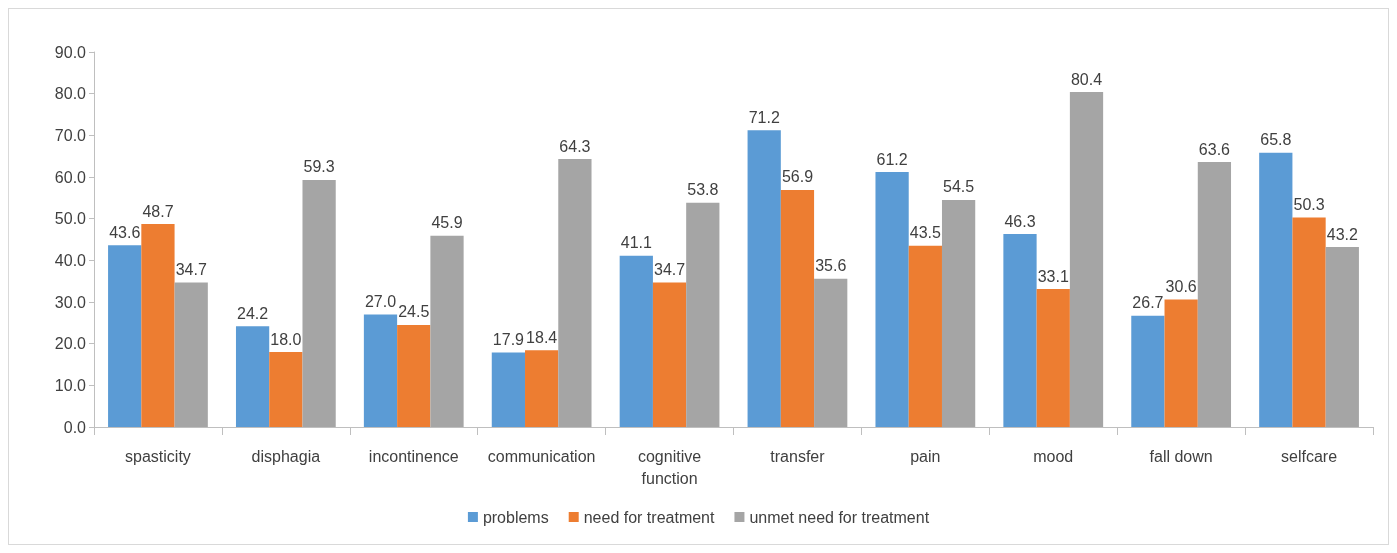 This screenshot has height=553, width=1397. What do you see at coordinates (70, 344) in the screenshot?
I see `y-tick-label: 20.0` at bounding box center [70, 344].